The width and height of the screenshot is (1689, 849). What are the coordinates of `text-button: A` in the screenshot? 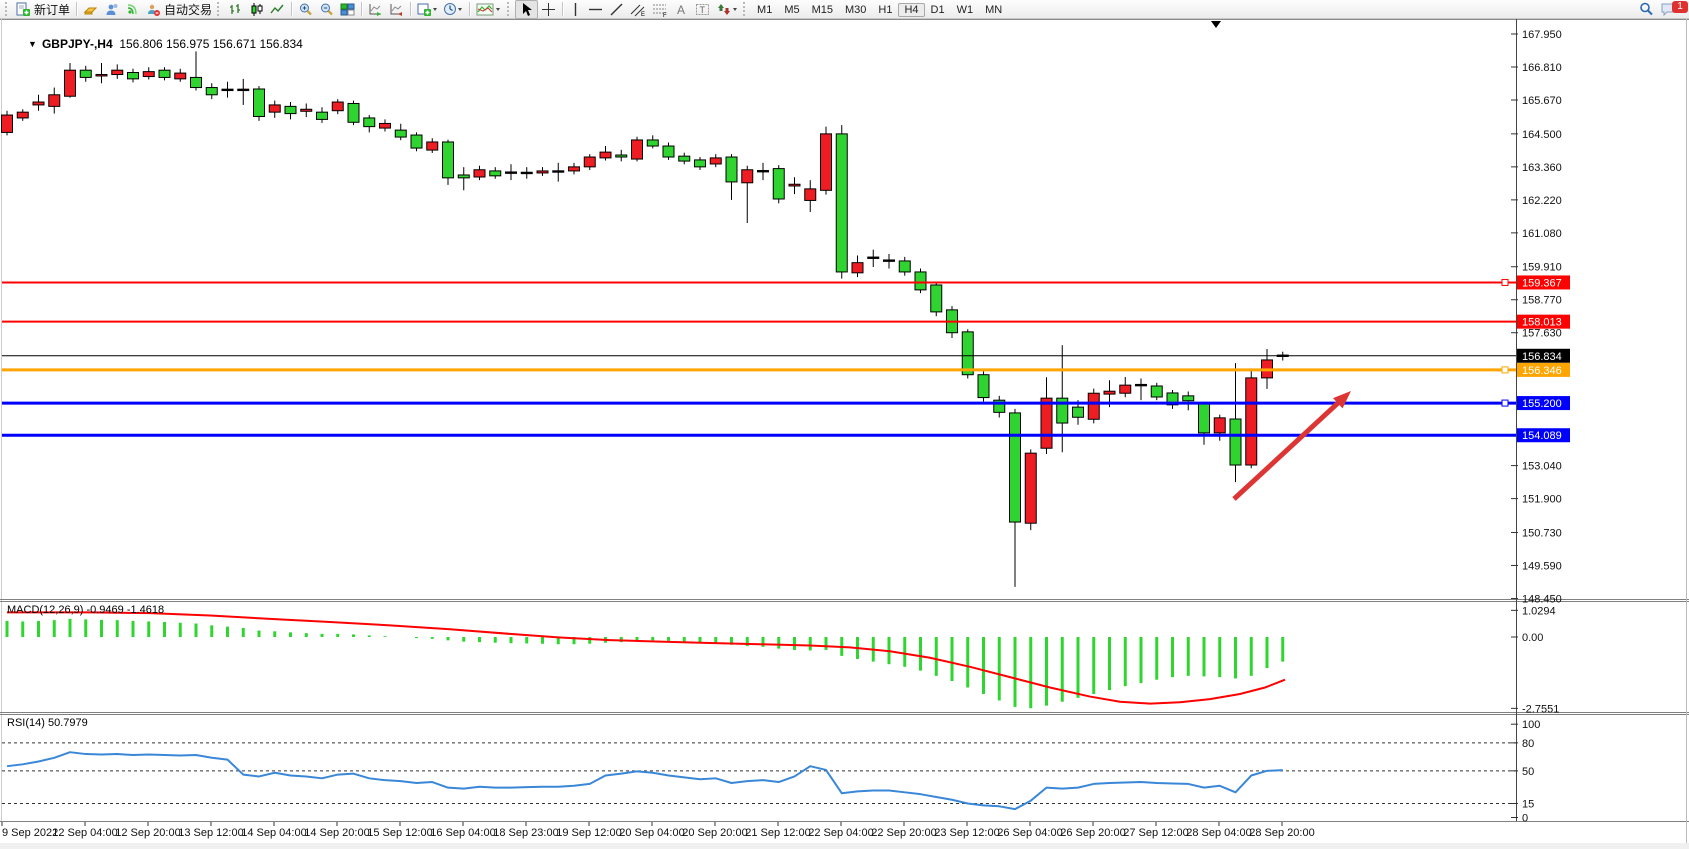 It's located at (681, 9).